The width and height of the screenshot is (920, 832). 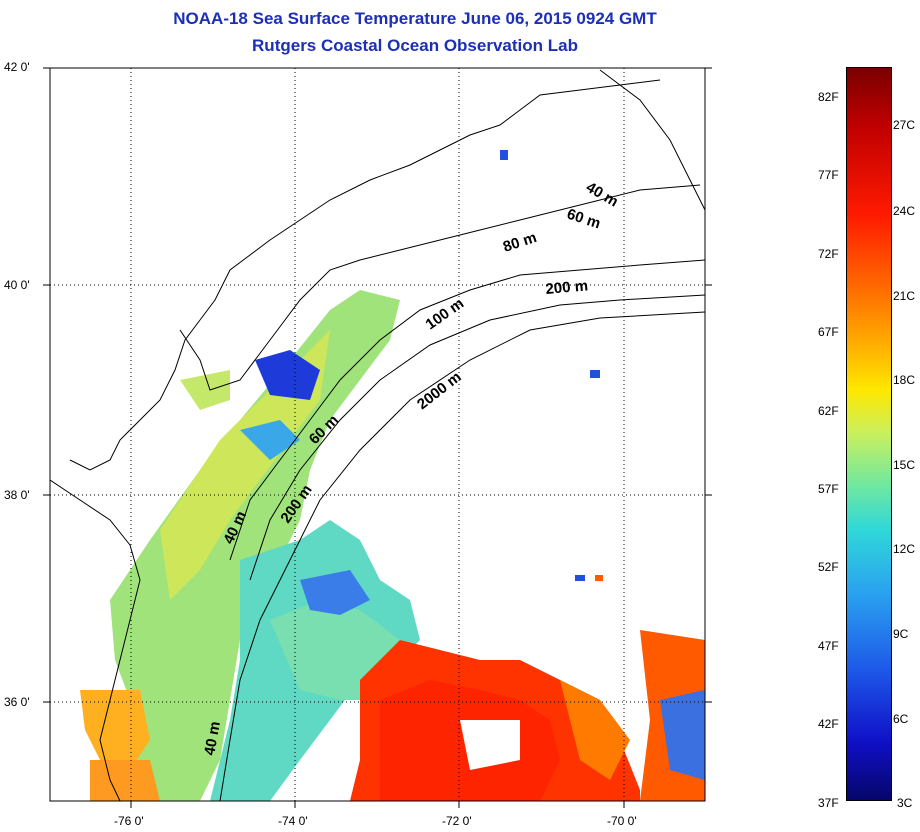 I want to click on cbar-f-77: 77F, so click(x=828, y=175).